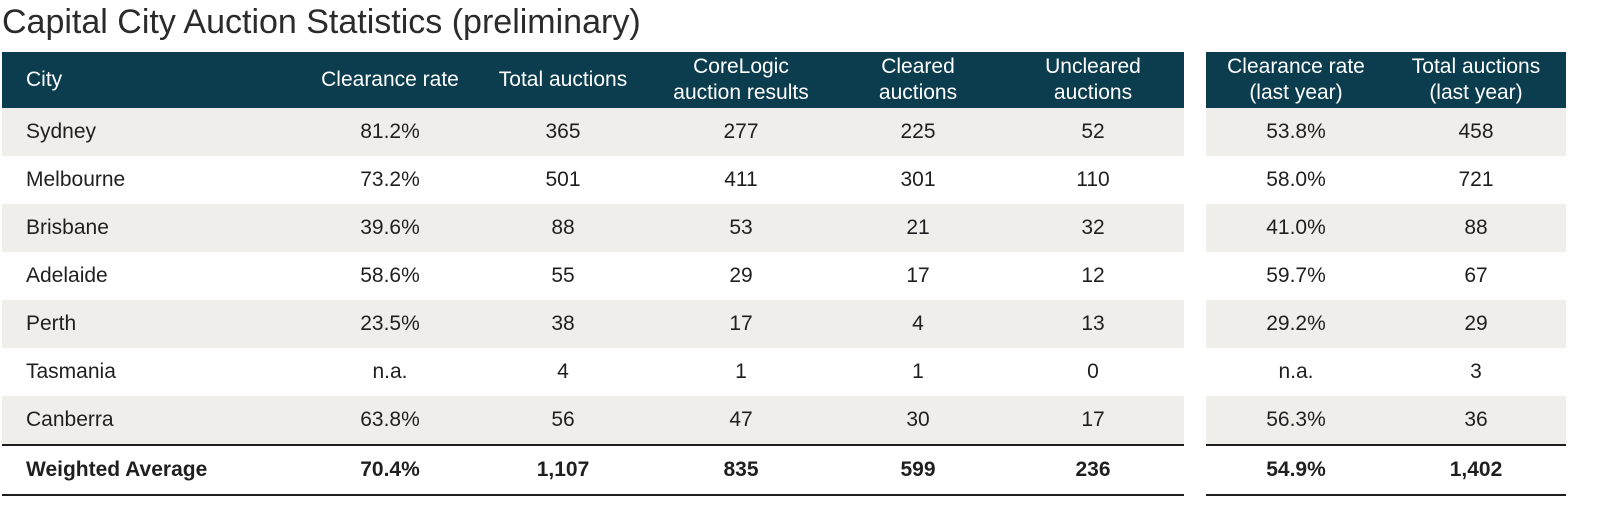 The width and height of the screenshot is (1600, 506). I want to click on clearance-rate-last-year-cell: n.a., so click(1296, 372).